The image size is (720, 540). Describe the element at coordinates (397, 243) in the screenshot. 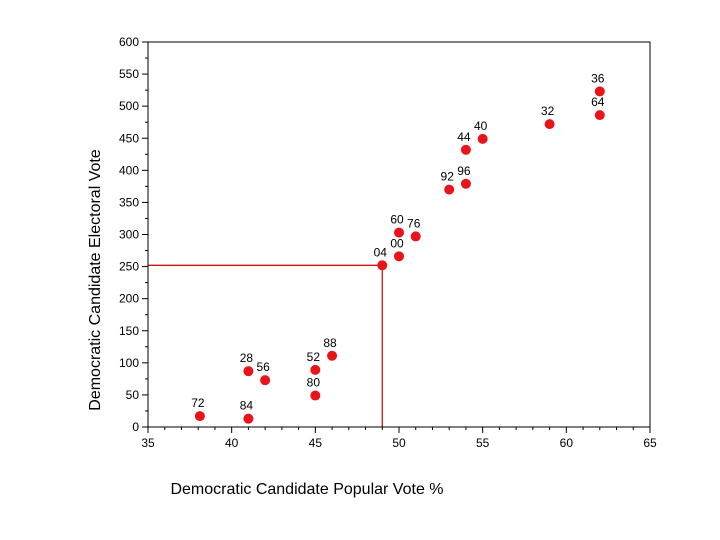

I see `point-label: 00` at that location.